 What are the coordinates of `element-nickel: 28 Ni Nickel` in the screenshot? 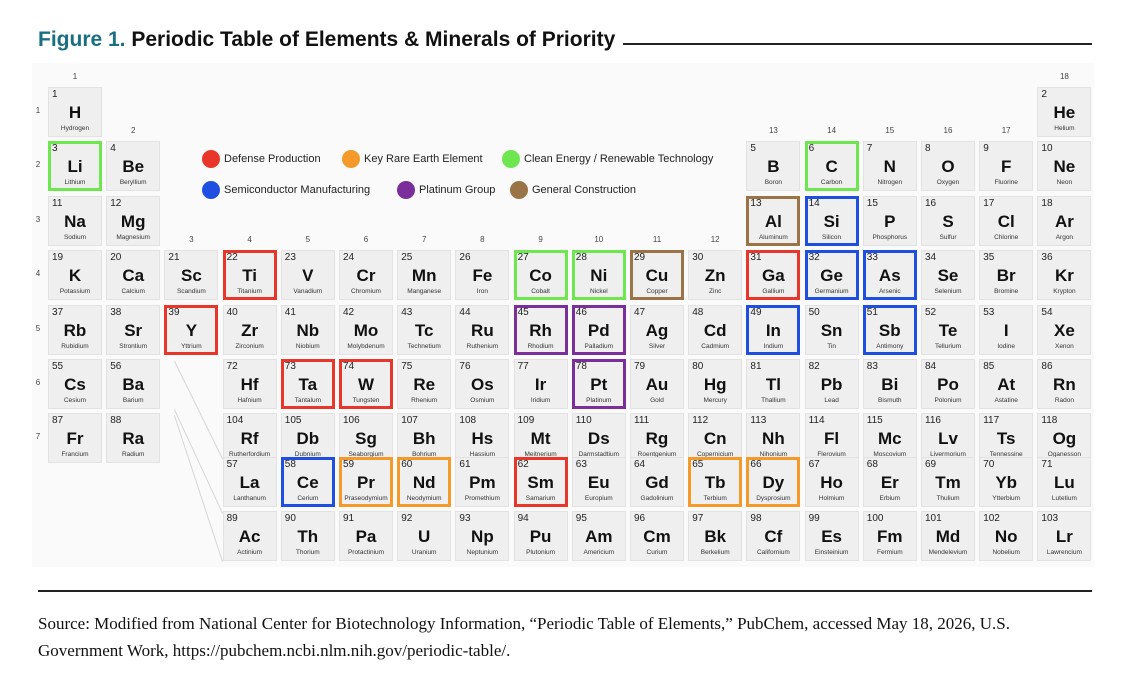 It's located at (598, 275).